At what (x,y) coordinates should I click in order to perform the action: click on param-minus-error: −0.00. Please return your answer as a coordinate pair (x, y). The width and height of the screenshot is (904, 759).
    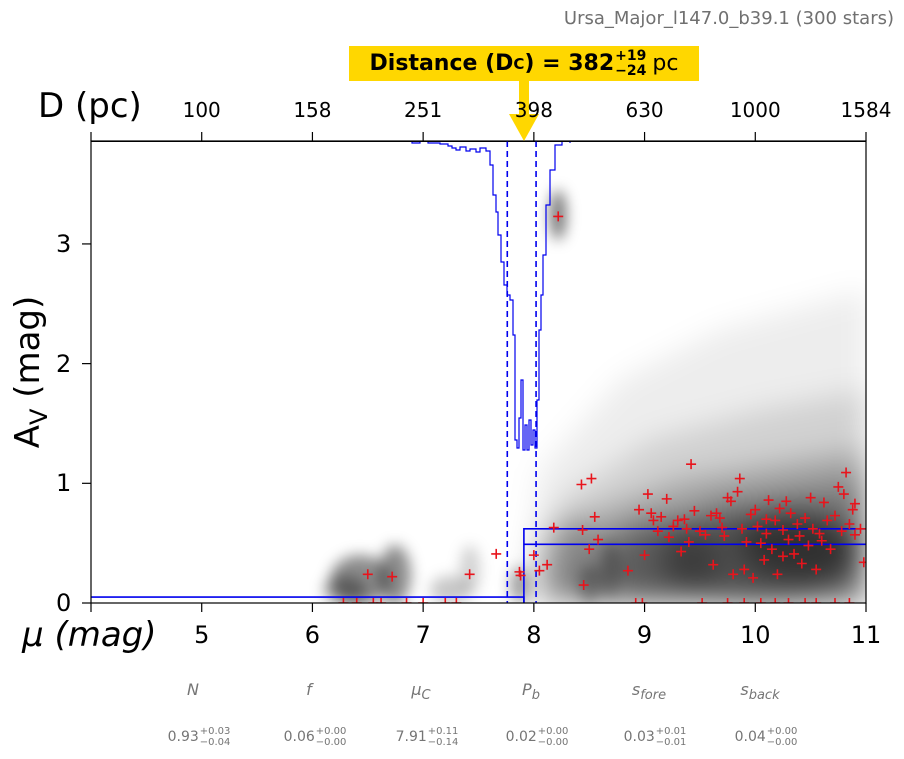
    Looking at the image, I should click on (553, 742).